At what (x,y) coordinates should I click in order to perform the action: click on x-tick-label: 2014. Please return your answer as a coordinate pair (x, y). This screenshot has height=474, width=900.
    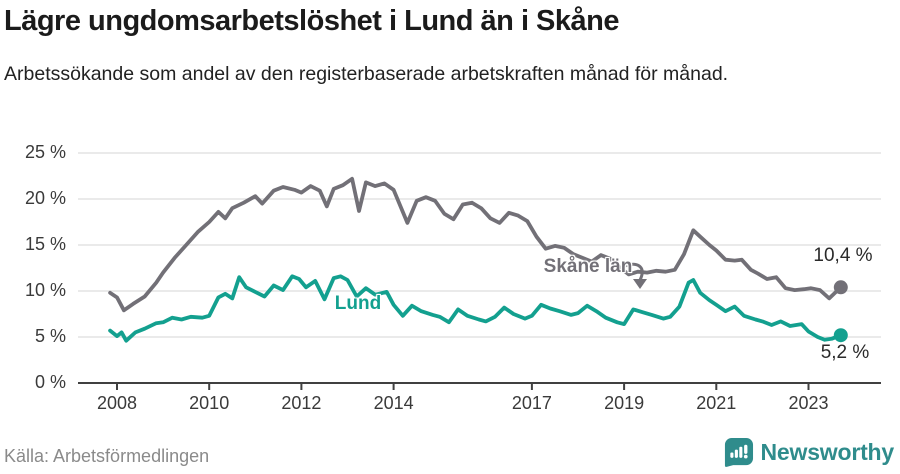
    Looking at the image, I should click on (393, 403).